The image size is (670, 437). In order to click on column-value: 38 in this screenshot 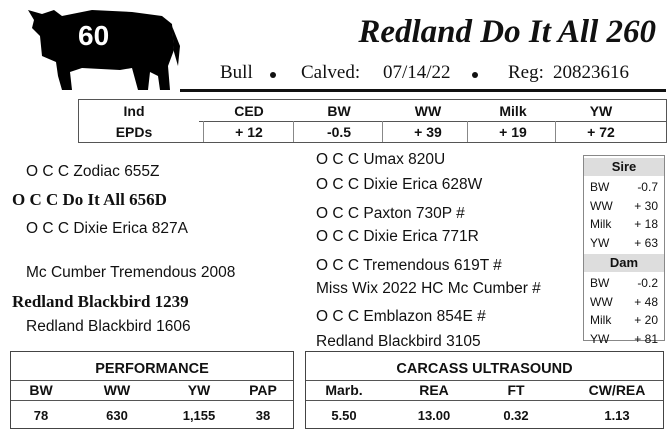, I will do `click(263, 415)`.